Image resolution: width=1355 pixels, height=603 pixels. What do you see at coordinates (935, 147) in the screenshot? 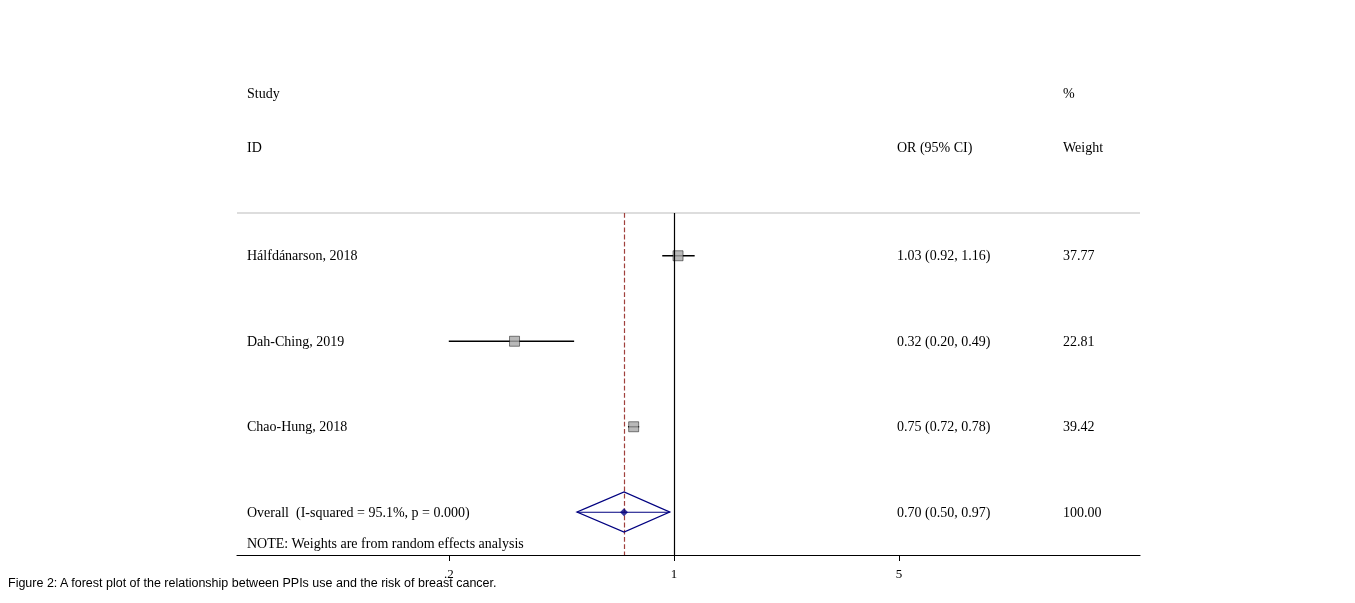
I see `text: OR (95% CI)` at bounding box center [935, 147].